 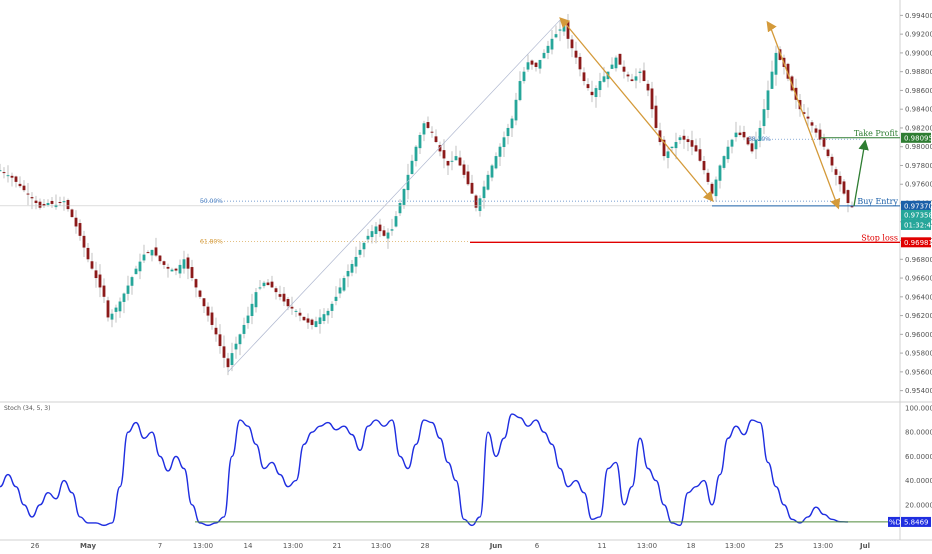 I want to click on target-arrow, so click(x=861, y=173).